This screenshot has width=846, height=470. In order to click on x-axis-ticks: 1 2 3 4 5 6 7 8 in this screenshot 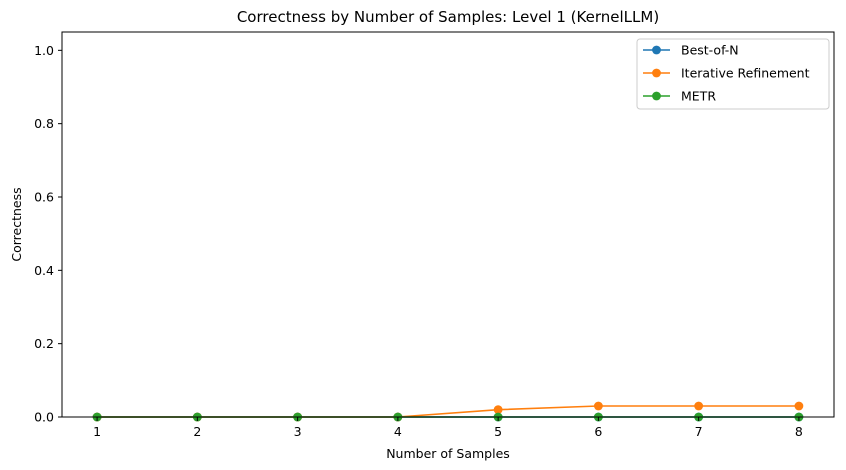, I will do `click(448, 428)`.